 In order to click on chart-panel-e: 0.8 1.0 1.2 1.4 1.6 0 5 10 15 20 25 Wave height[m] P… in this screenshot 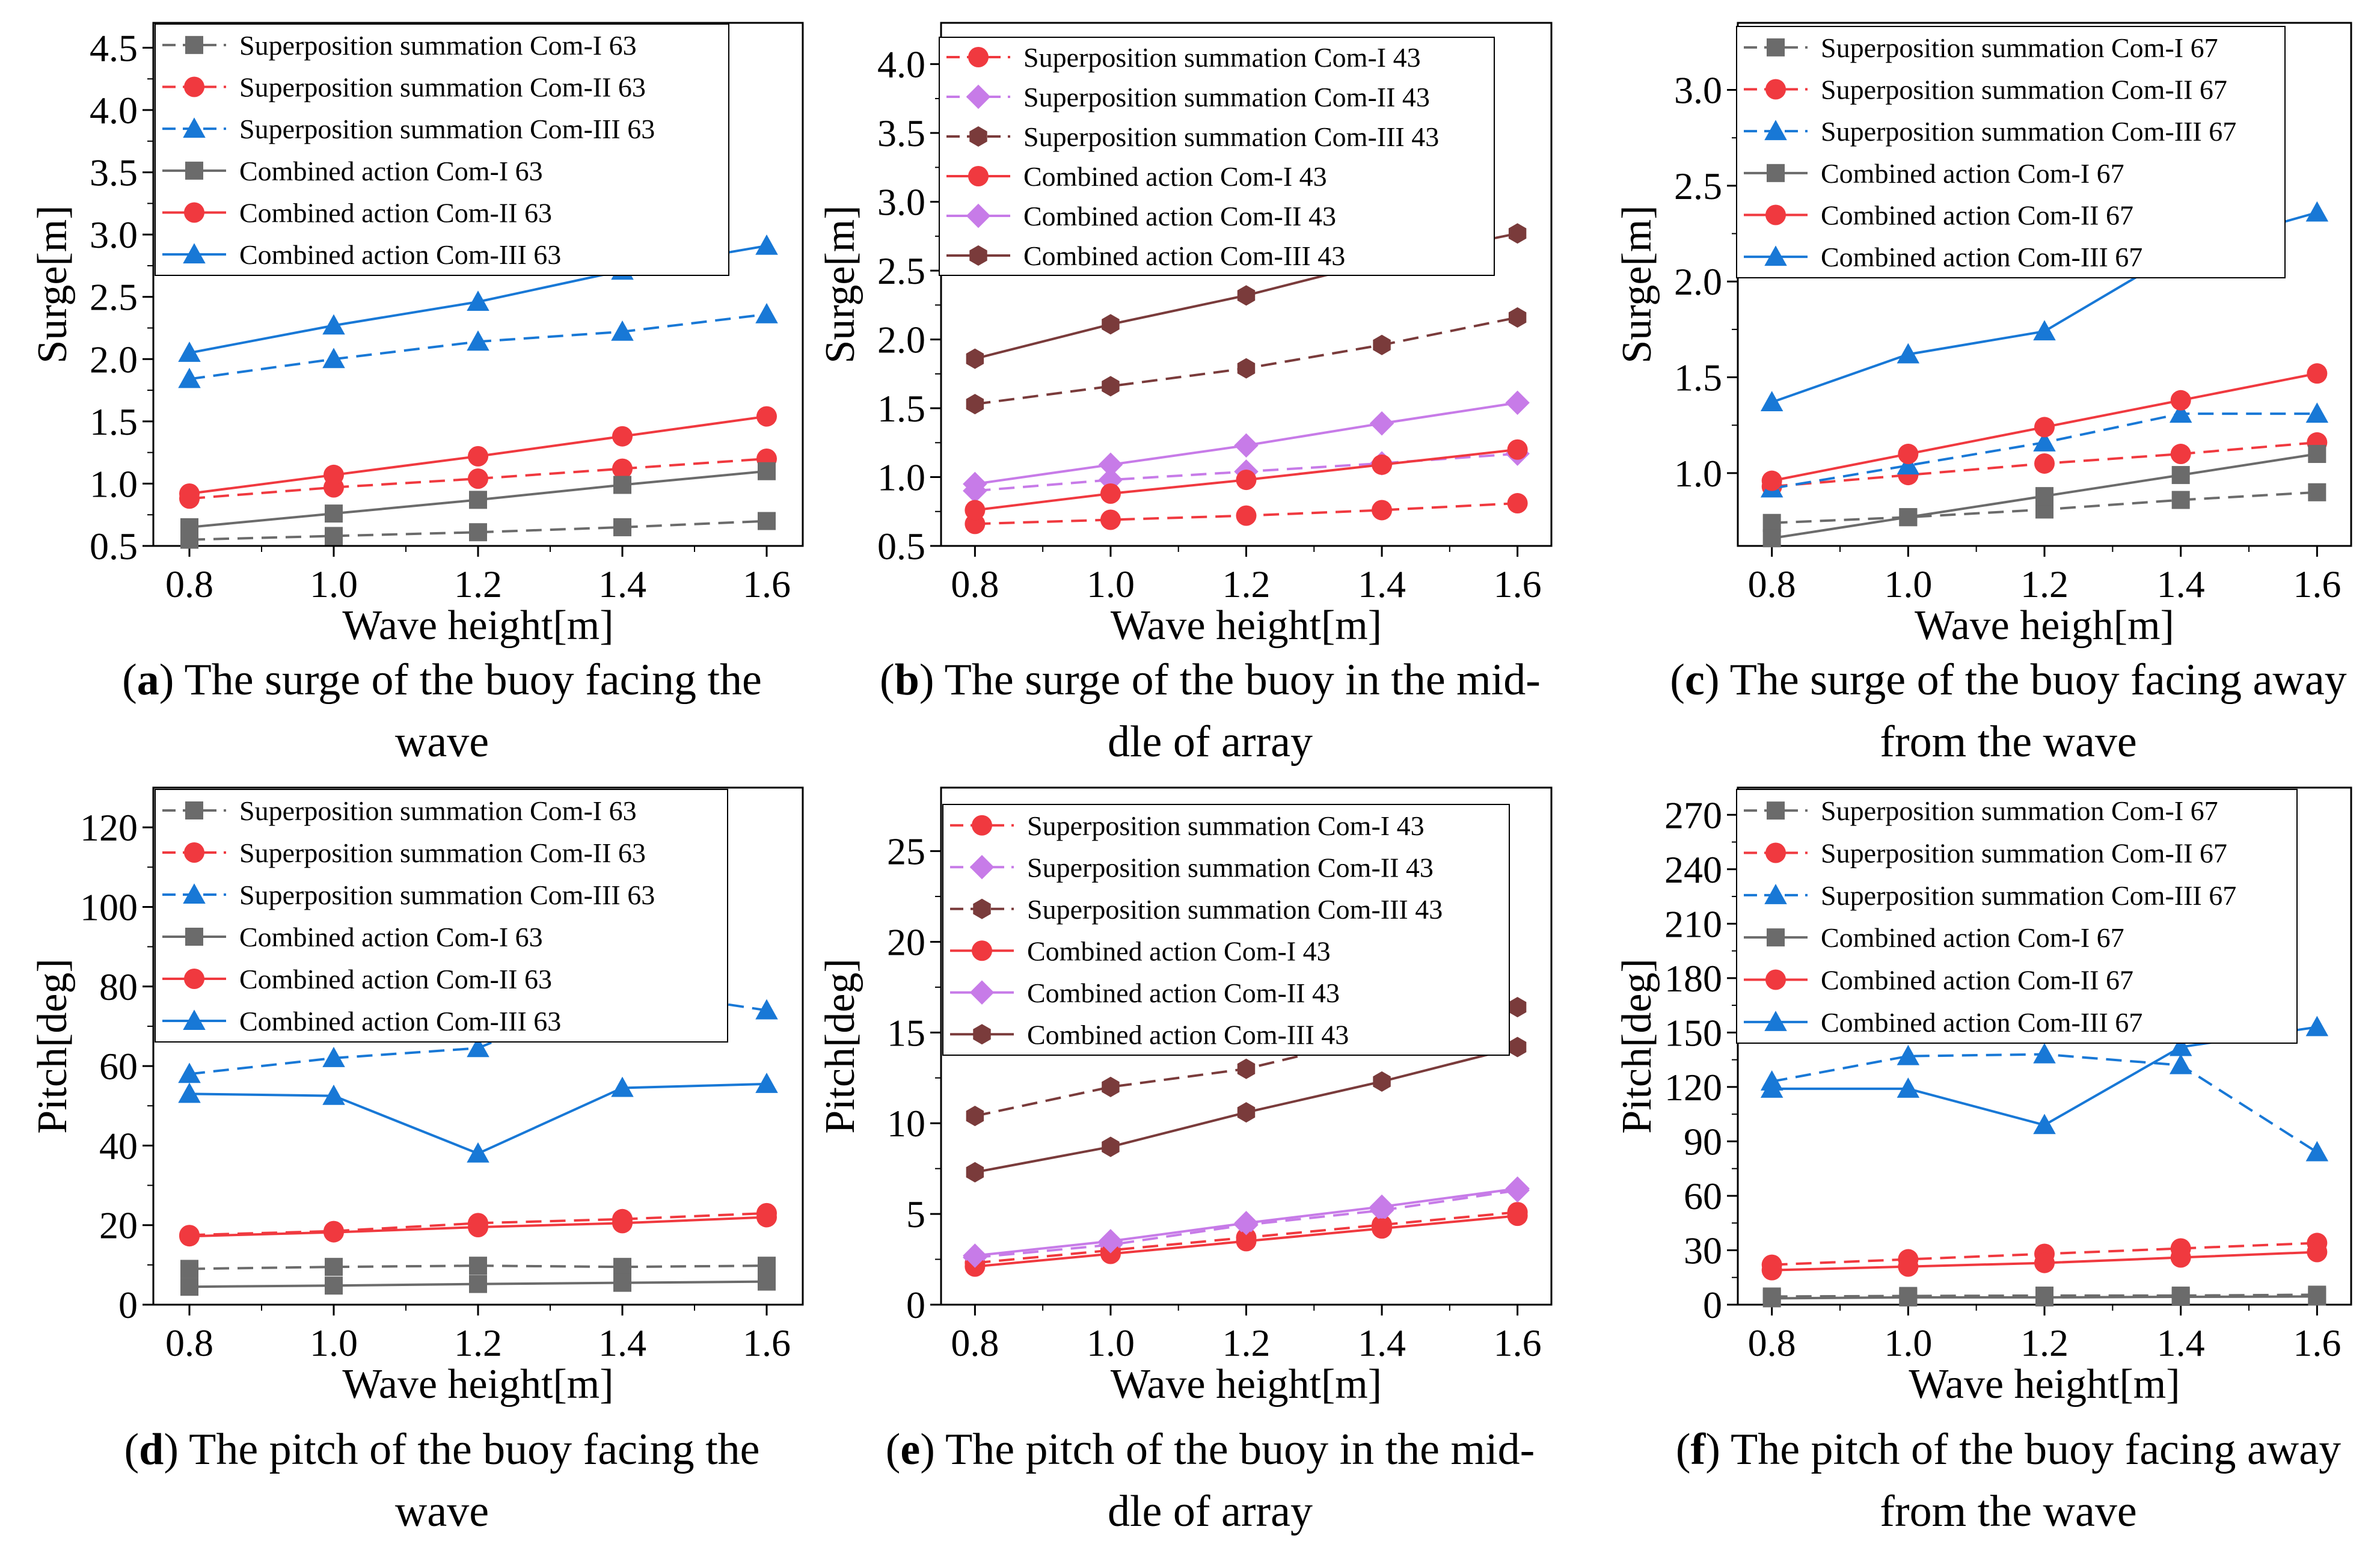, I will do `click(1185, 1161)`.